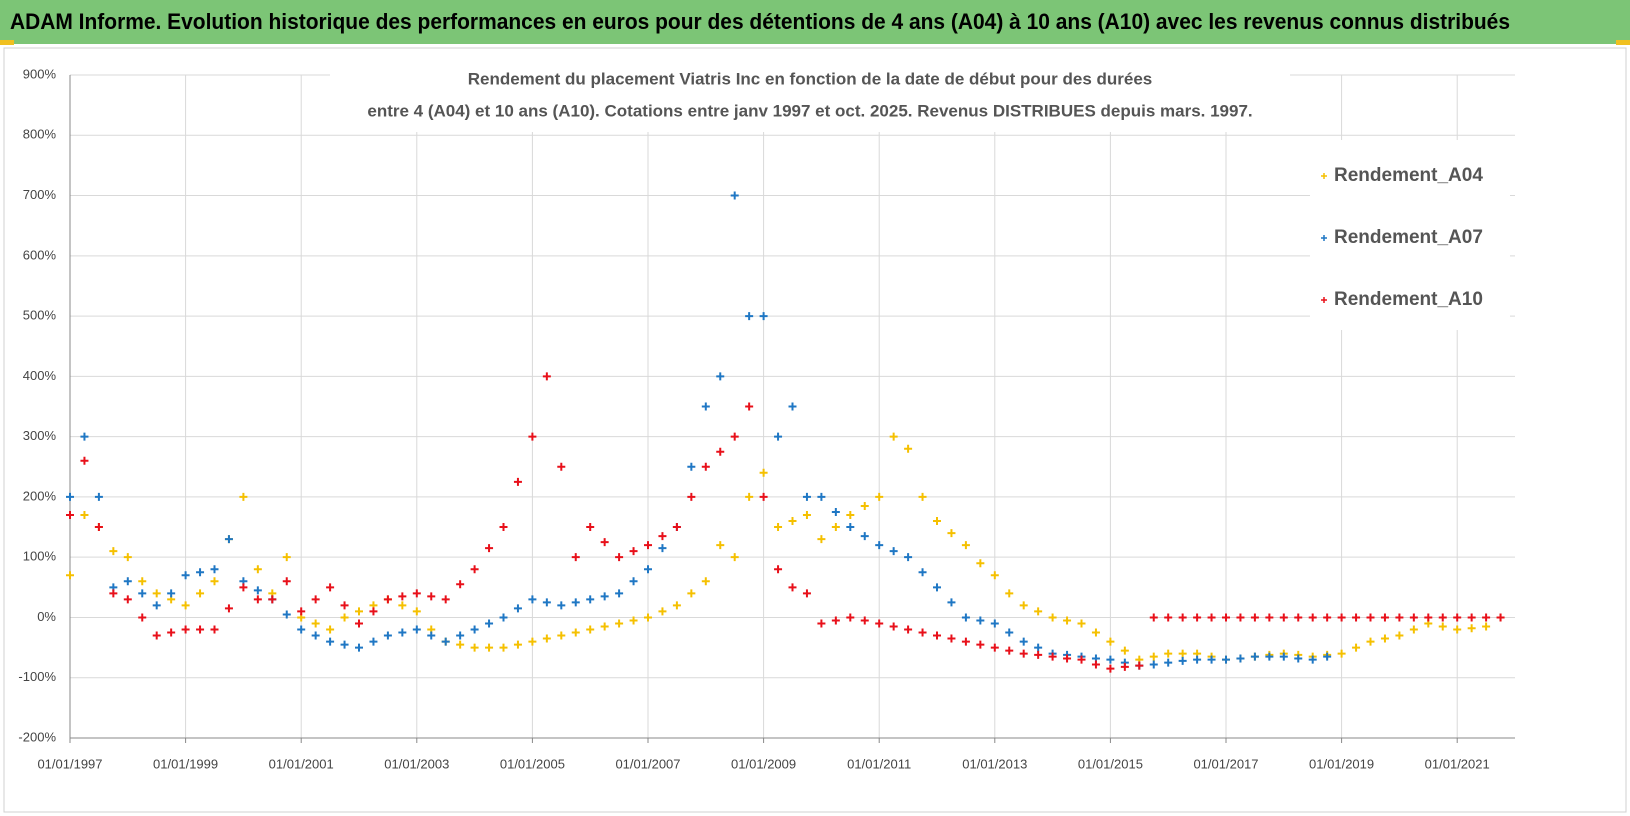  I want to click on x-tick-label: 01/01/2009, so click(763, 763).